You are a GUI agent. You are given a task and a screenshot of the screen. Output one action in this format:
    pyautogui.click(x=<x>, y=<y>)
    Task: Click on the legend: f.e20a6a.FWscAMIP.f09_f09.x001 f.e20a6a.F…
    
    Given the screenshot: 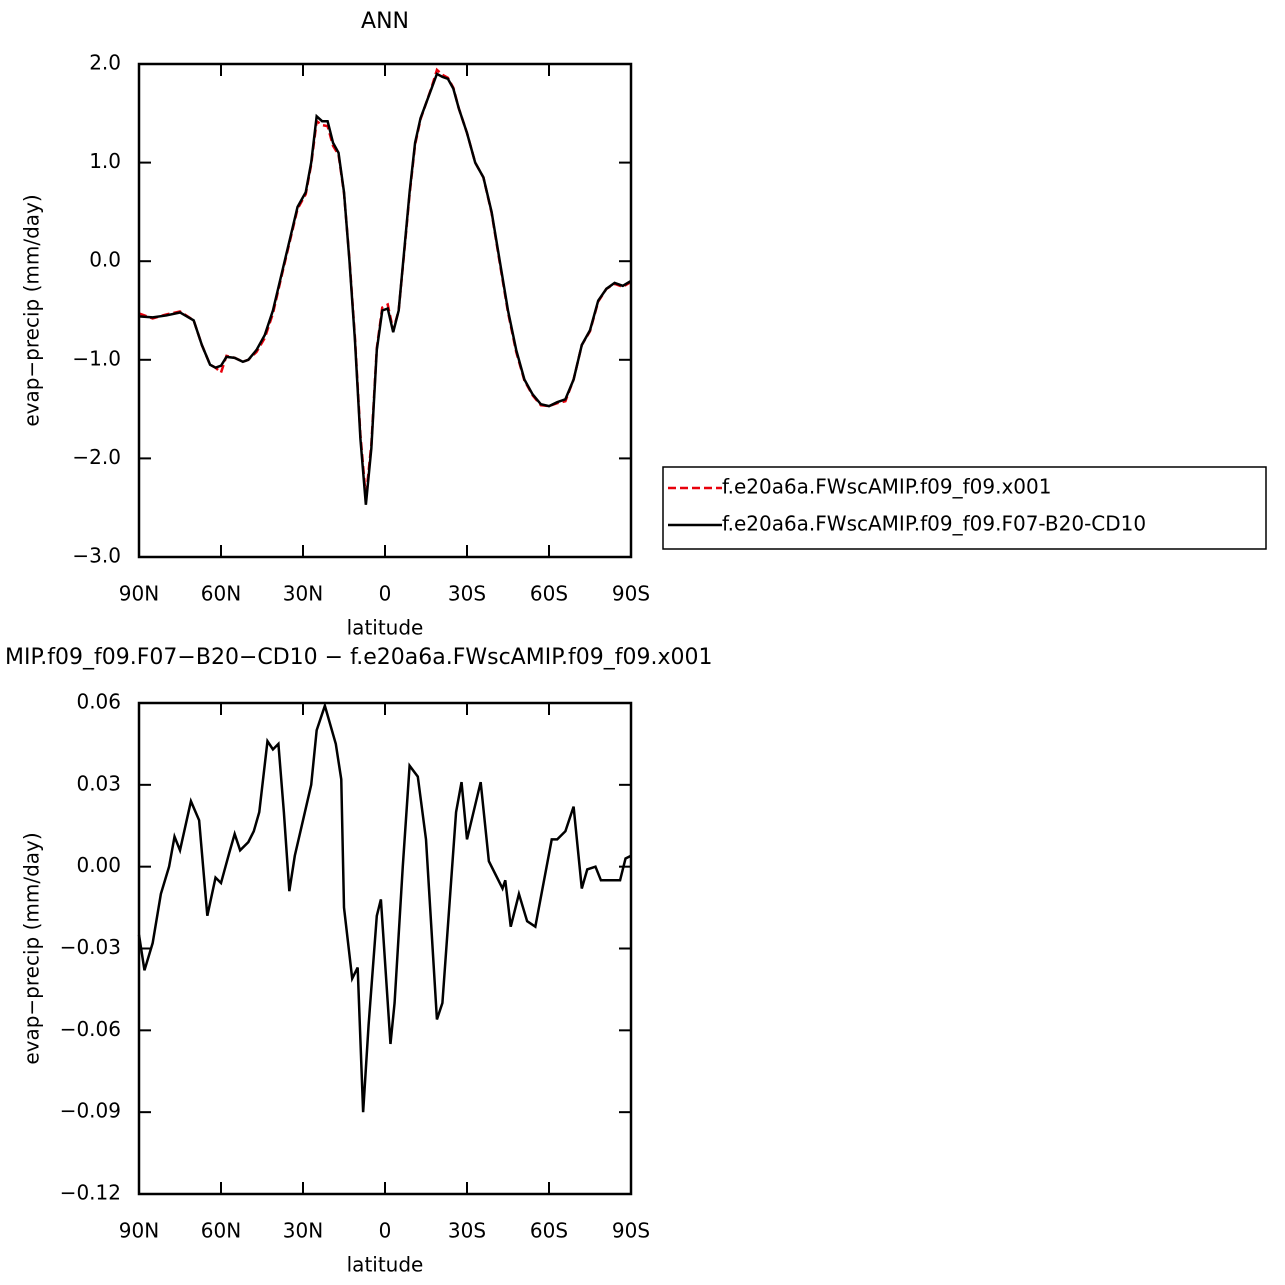 What is the action you would take?
    pyautogui.click(x=964, y=508)
    